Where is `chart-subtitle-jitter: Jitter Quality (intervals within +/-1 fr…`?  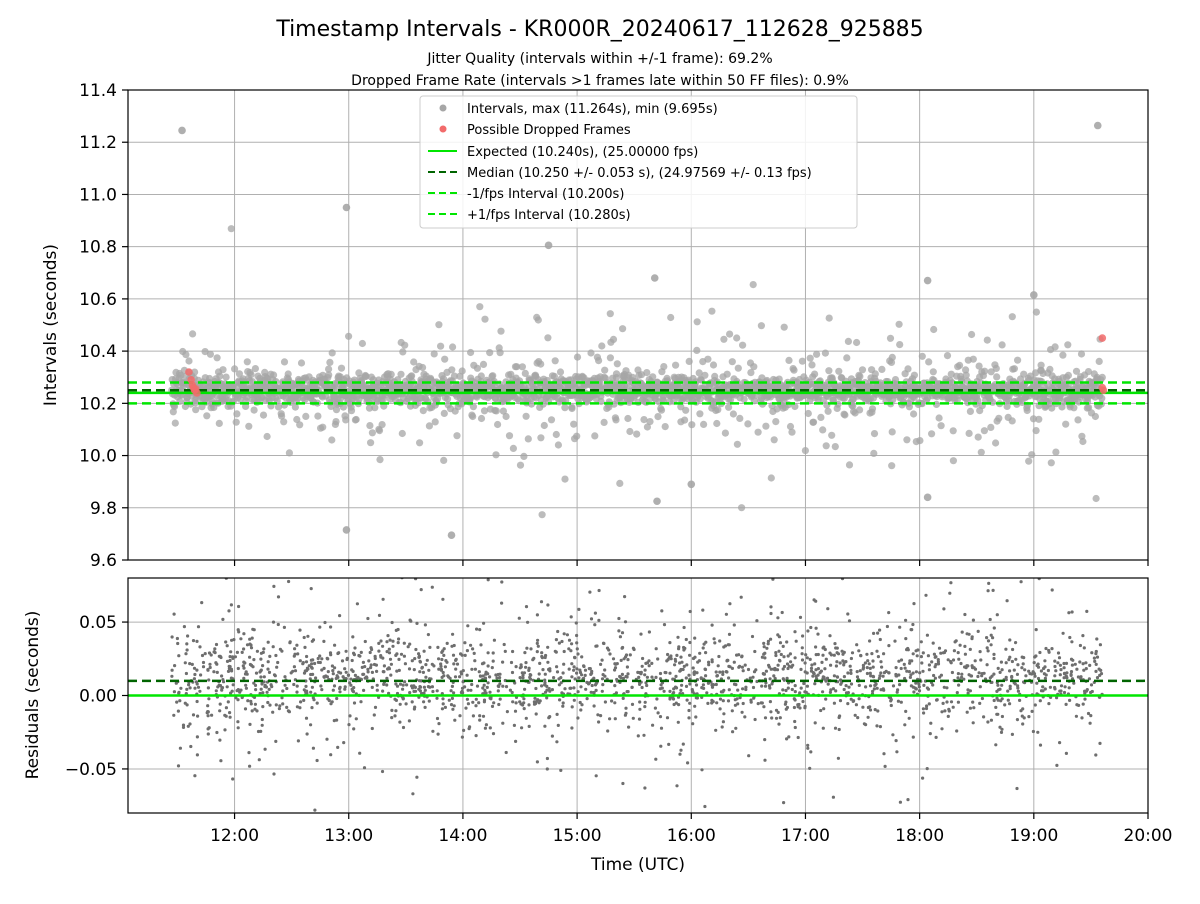
chart-subtitle-jitter: Jitter Quality (intervals within +/-1 fr… is located at coordinates (599, 59).